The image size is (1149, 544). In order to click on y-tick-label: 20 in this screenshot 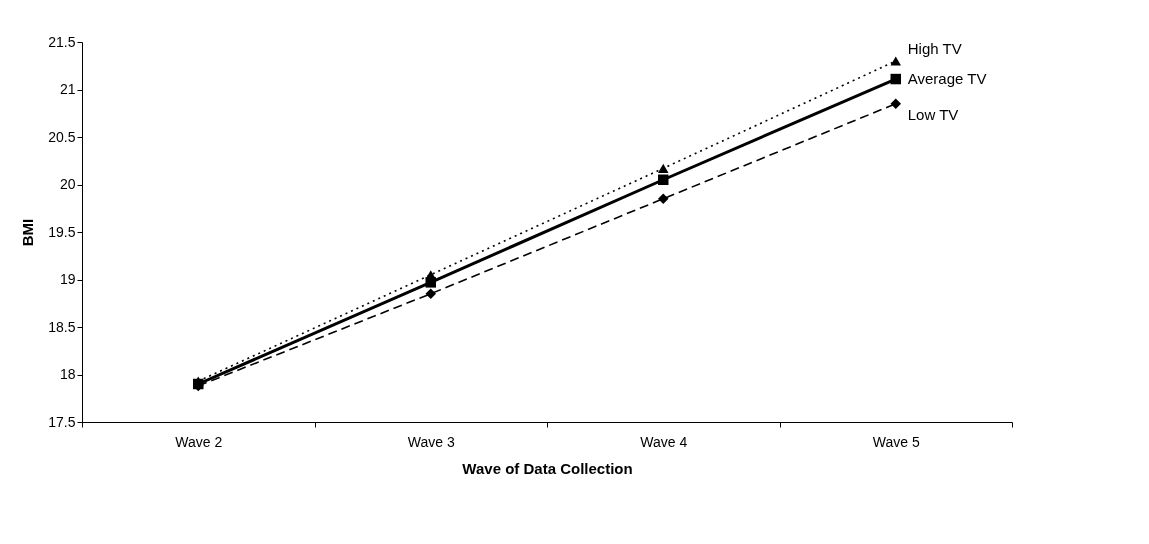, I will do `click(67, 184)`.